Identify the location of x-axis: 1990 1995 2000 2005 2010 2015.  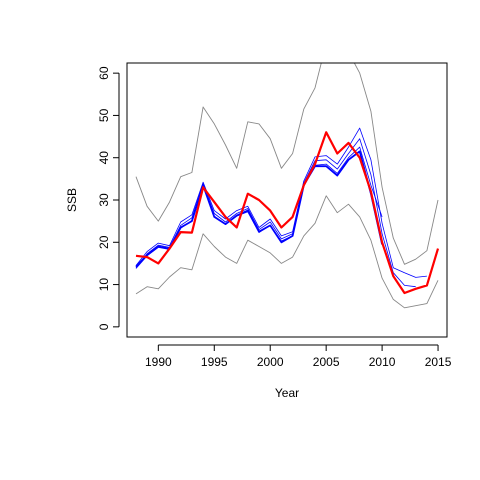
(298, 356).